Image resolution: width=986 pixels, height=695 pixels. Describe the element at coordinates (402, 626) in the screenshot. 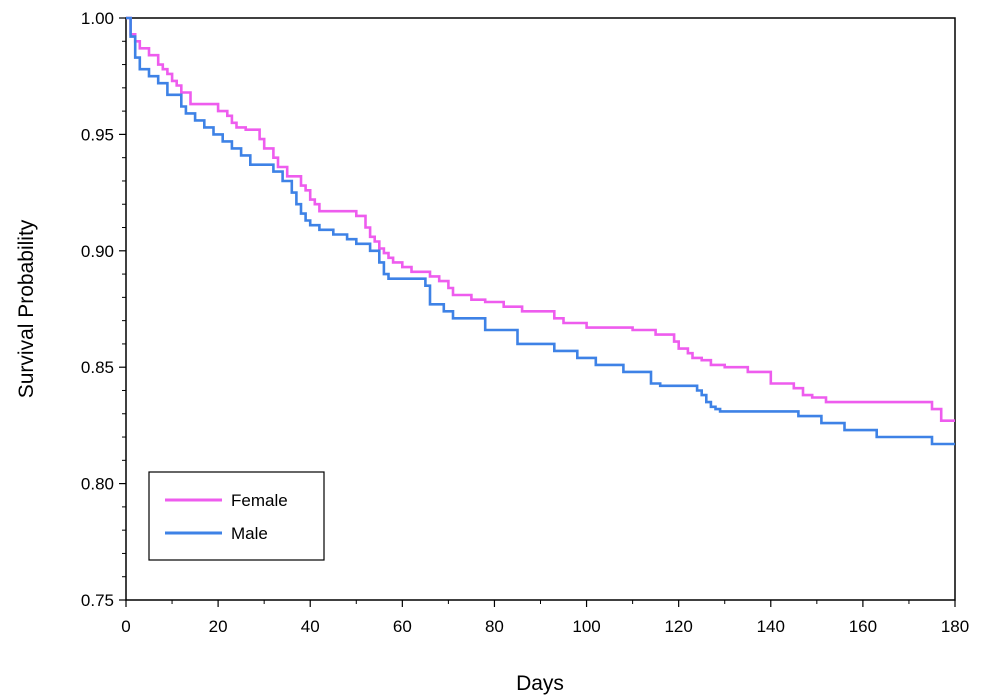

I see `x-tick-label: 60` at that location.